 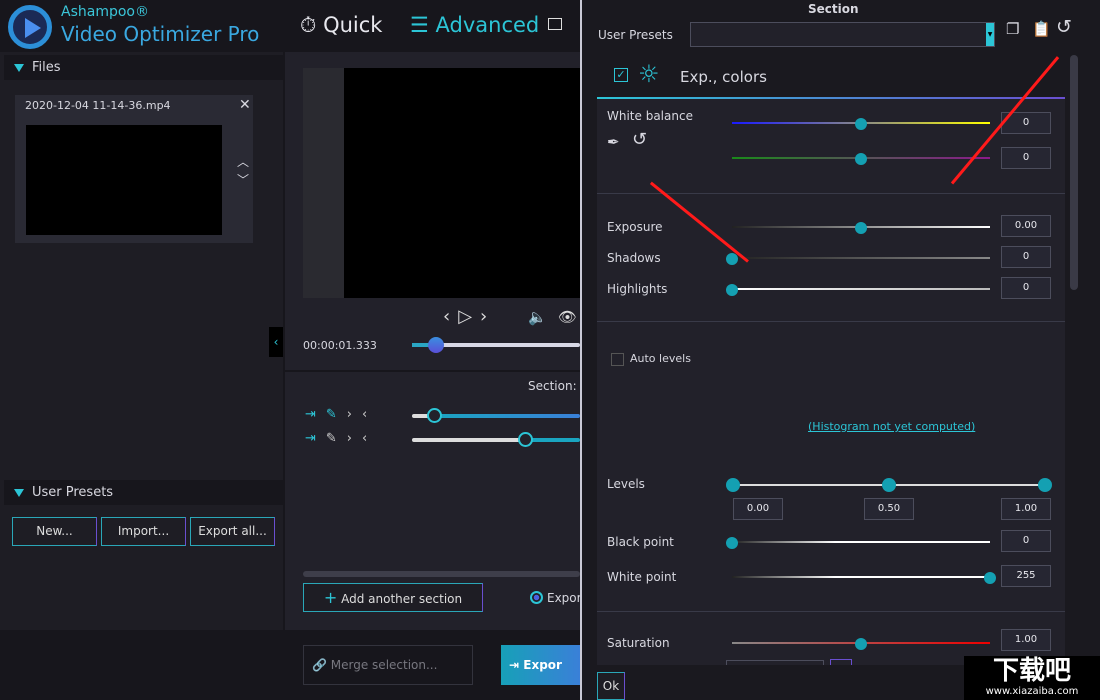 I want to click on section-row-1-icons: ⇥✎›‹, so click(x=341, y=414).